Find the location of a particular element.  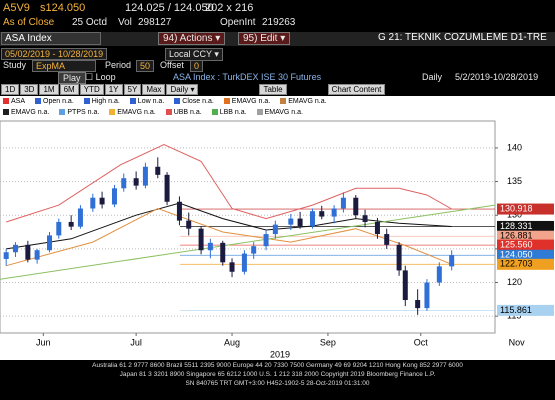

legend-label: PTPS n.a. is located at coordinates (83, 112).